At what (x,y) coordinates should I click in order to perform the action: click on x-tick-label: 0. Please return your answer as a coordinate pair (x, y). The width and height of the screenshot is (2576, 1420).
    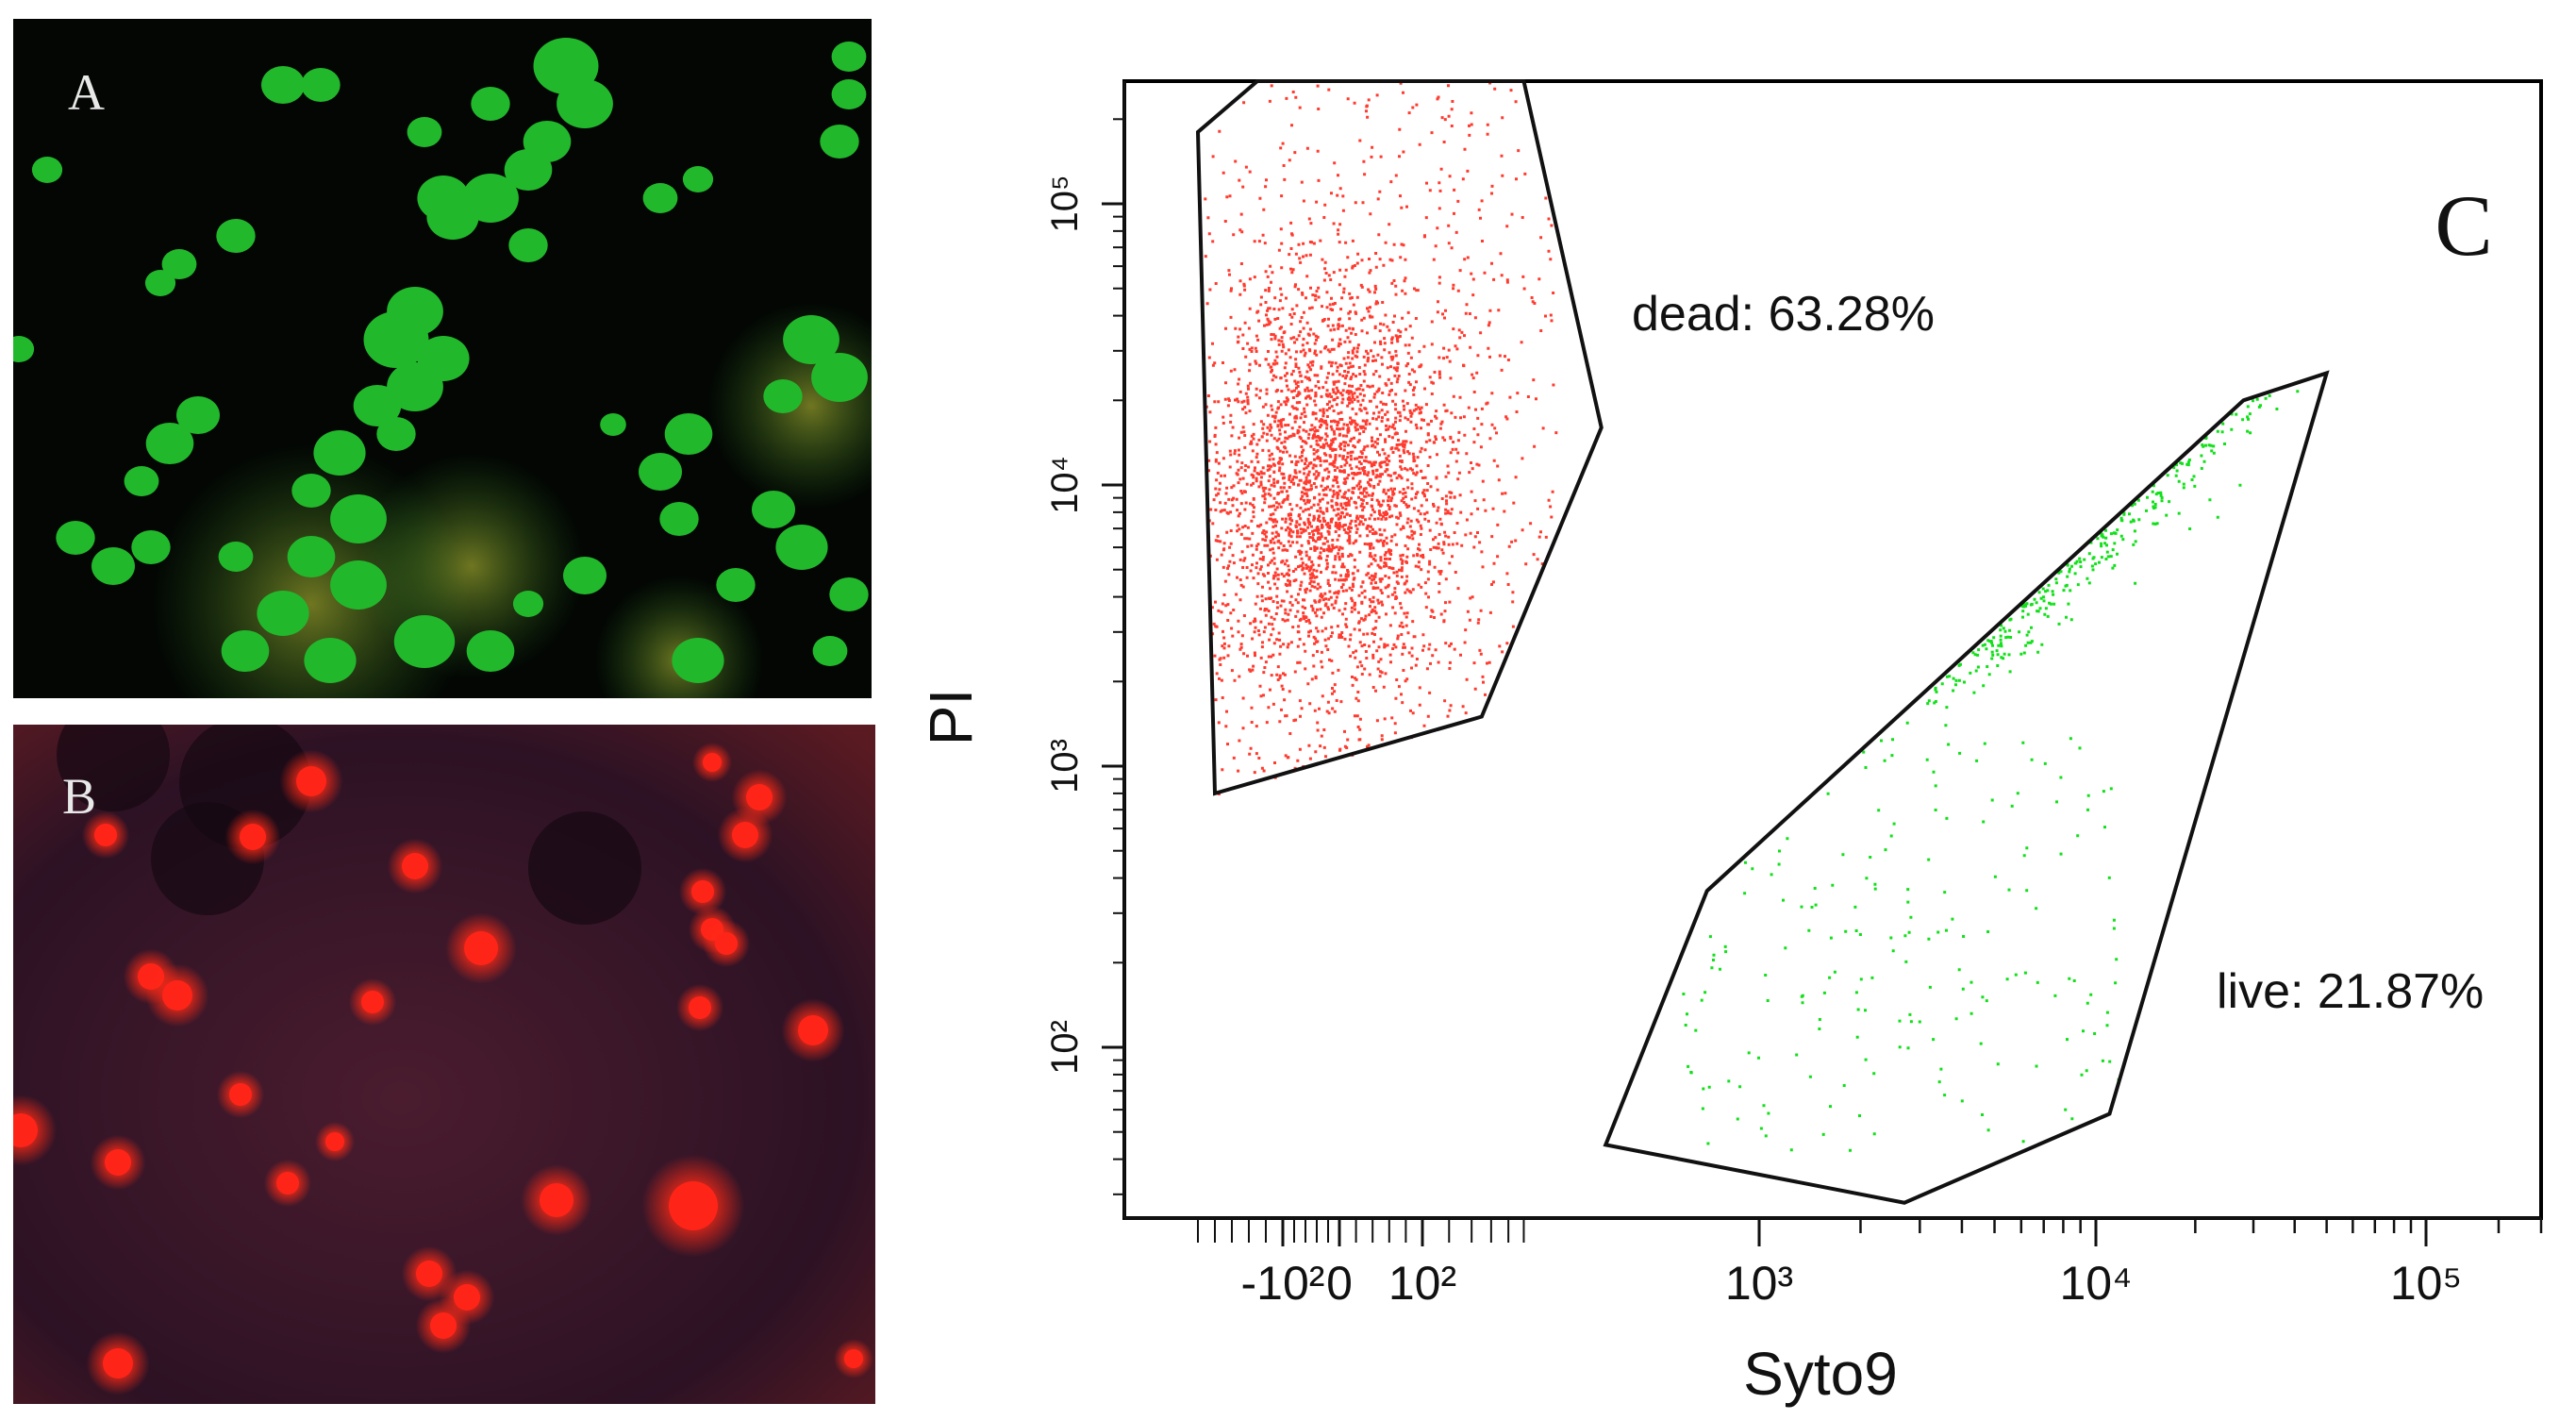
    Looking at the image, I should click on (1339, 1283).